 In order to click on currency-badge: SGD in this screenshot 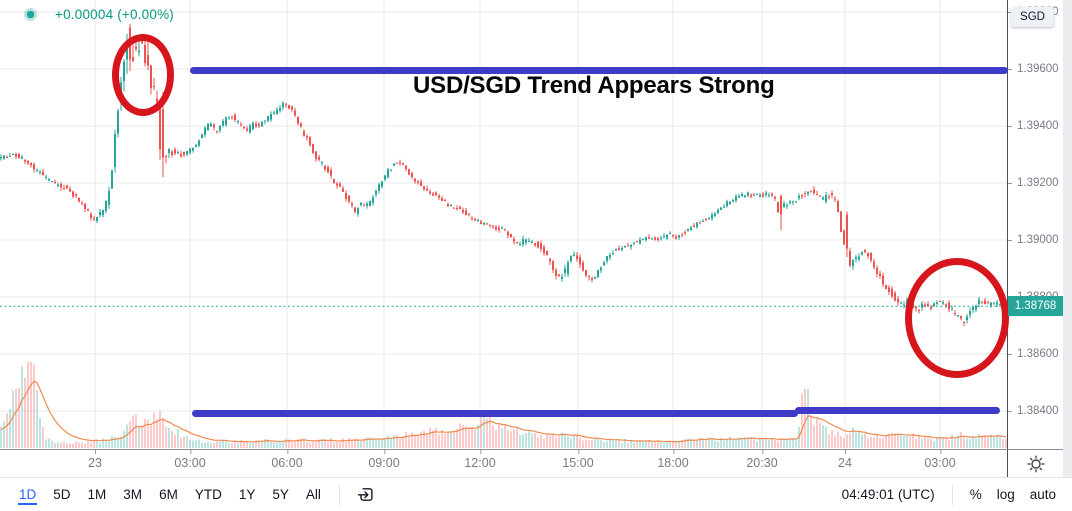, I will do `click(1032, 17)`.